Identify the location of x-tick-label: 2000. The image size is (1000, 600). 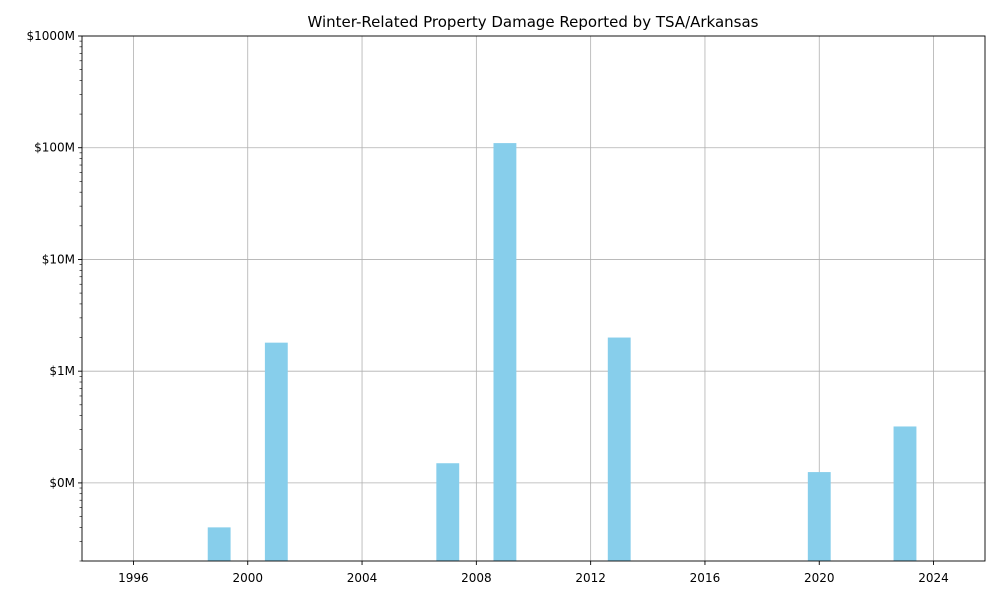
(247, 578).